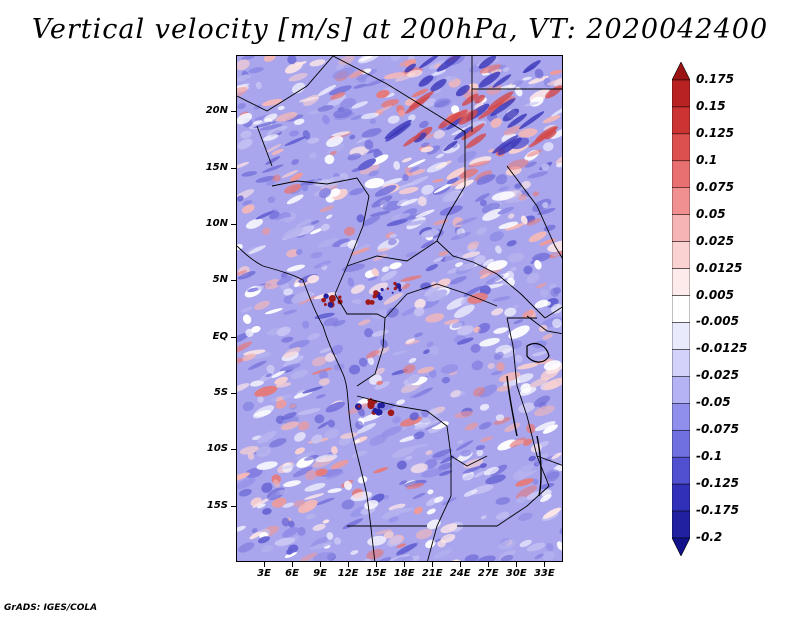  What do you see at coordinates (717, 510) in the screenshot?
I see `colorbar-label: -0.175` at bounding box center [717, 510].